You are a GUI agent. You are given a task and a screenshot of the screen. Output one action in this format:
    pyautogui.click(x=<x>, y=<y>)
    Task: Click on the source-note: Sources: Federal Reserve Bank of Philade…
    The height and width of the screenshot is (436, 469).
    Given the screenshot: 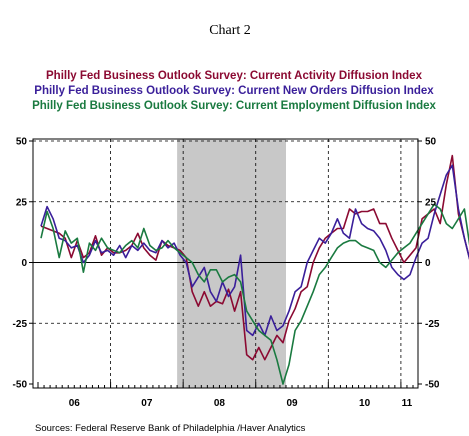 What is the action you would take?
    pyautogui.click(x=170, y=428)
    